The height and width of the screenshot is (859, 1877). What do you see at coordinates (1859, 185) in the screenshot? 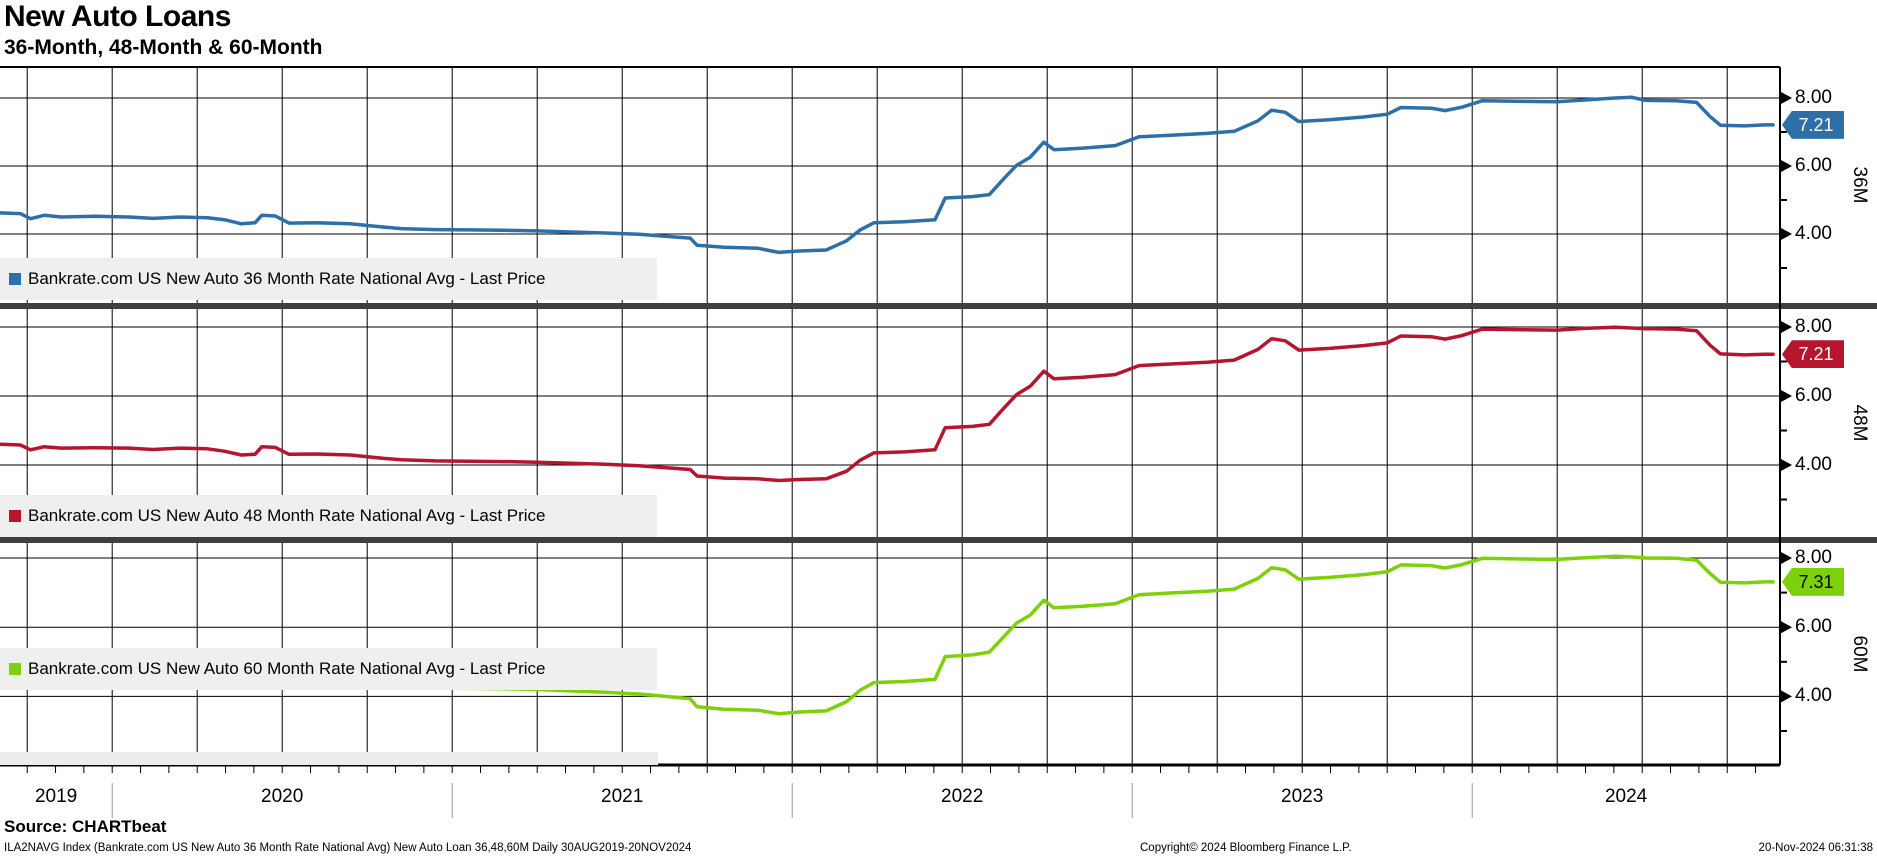
I see `panel-side-label: 36M` at bounding box center [1859, 185].